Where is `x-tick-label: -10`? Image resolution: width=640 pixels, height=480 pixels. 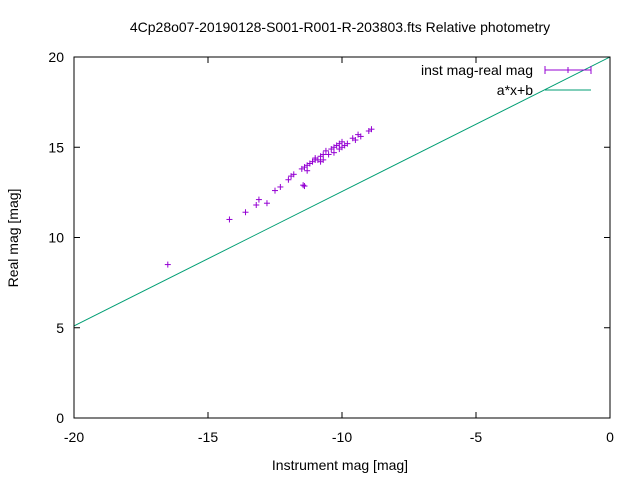
x-tick-label: -10 is located at coordinates (342, 437).